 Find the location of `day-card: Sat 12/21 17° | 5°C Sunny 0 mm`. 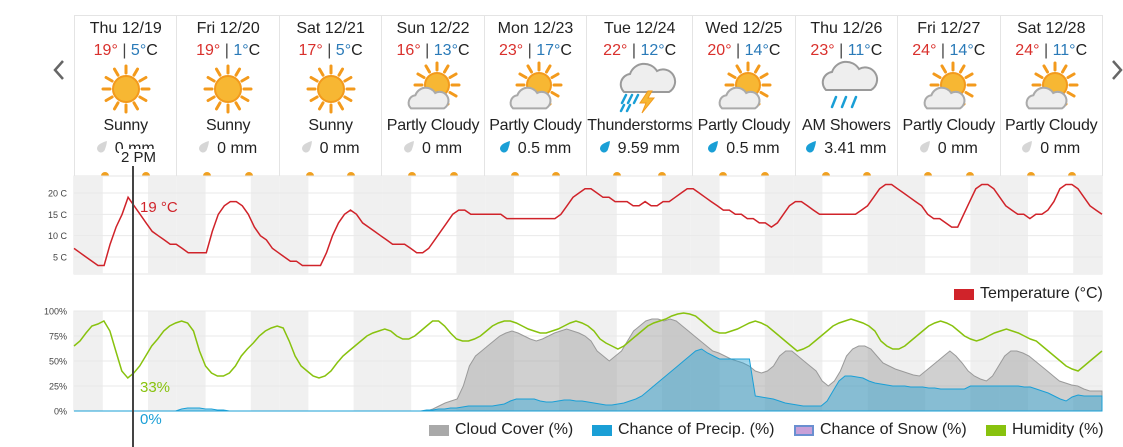

day-card: Sat 12/21 17° | 5°C Sunny 0 mm is located at coordinates (331, 96).